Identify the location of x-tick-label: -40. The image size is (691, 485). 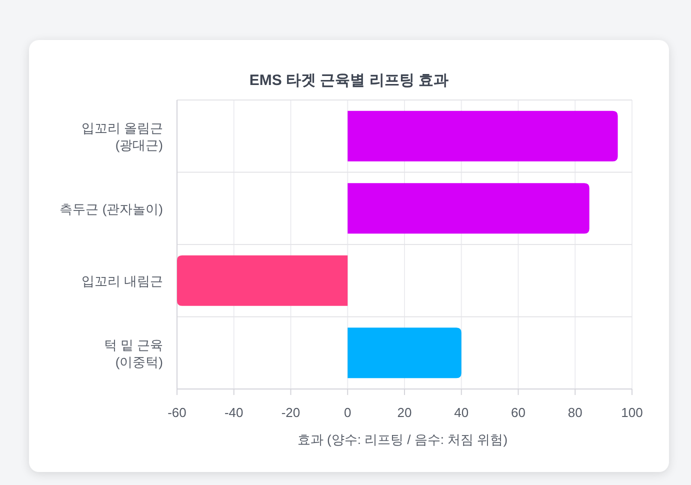
(234, 412).